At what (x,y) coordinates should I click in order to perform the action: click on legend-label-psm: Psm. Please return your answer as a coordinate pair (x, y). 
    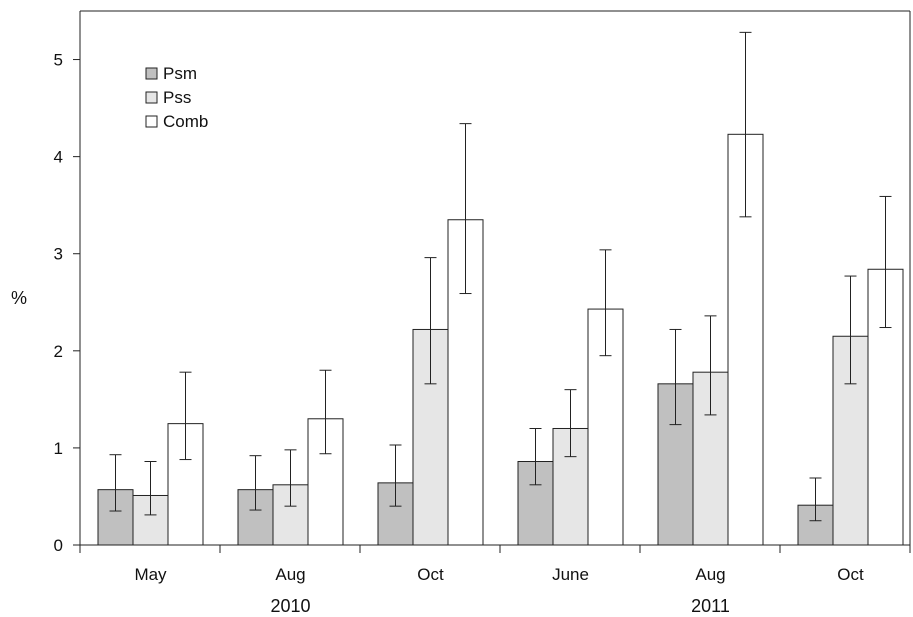
    Looking at the image, I should click on (180, 73).